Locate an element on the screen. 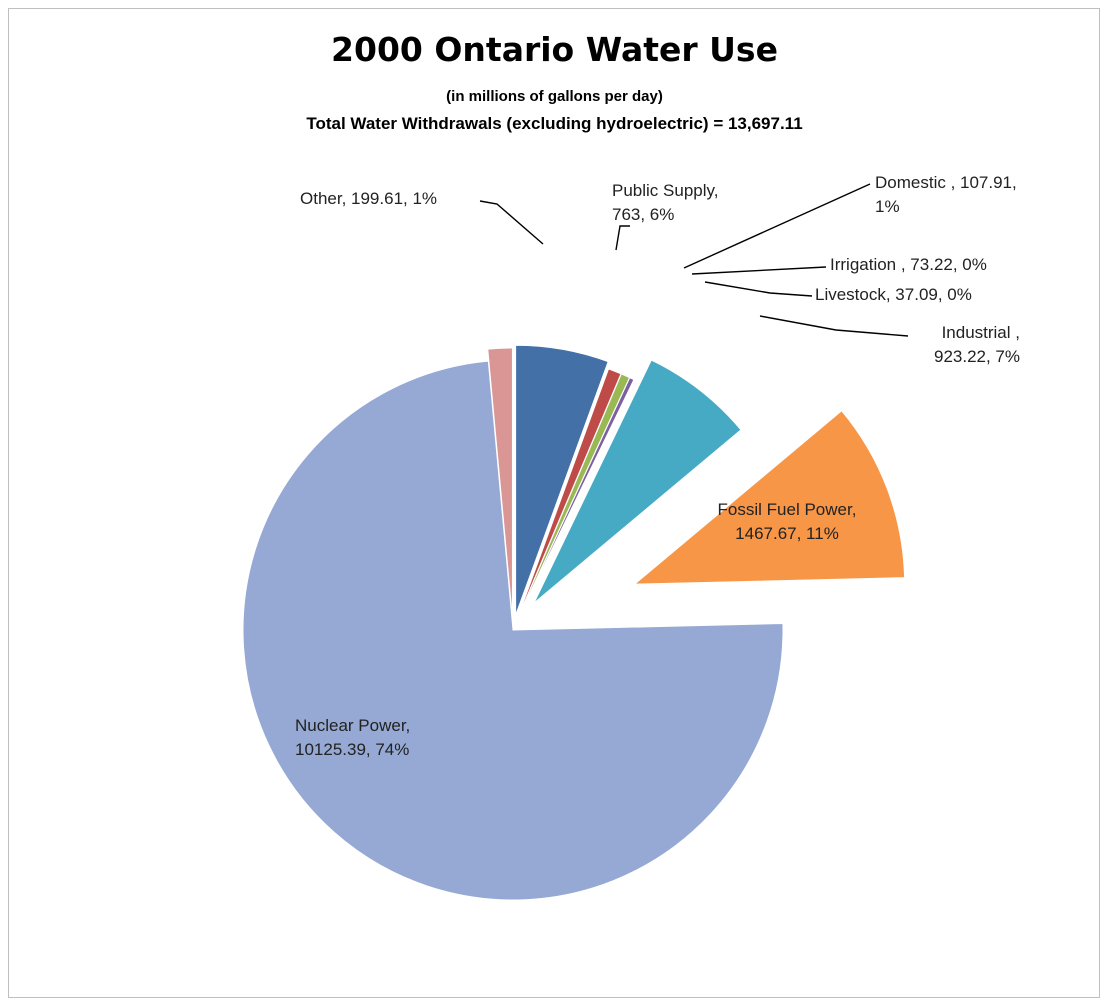 The image size is (1109, 998). leader-line-domestic is located at coordinates (777, 226).